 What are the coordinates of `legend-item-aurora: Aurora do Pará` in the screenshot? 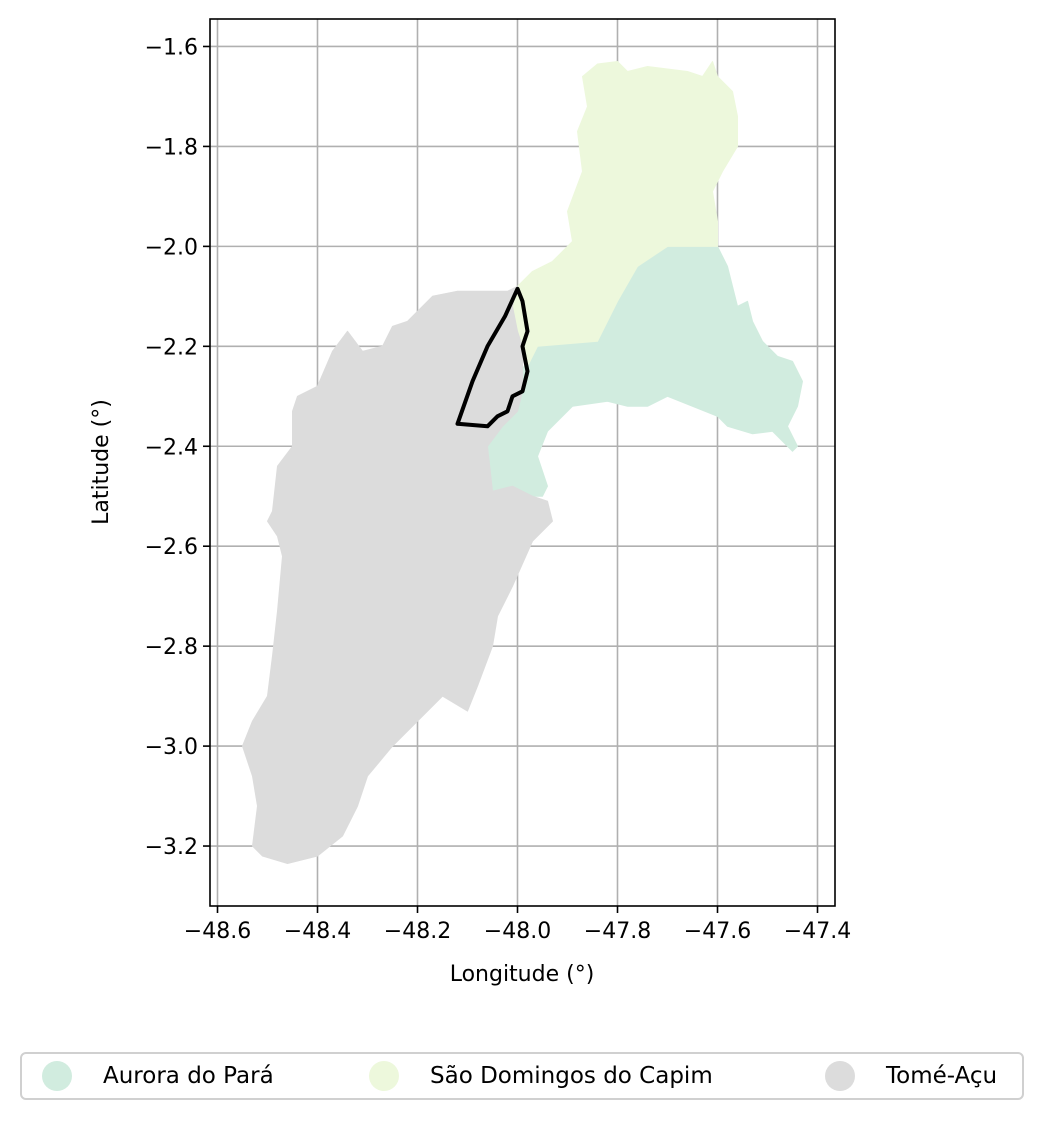 It's located at (158, 1076).